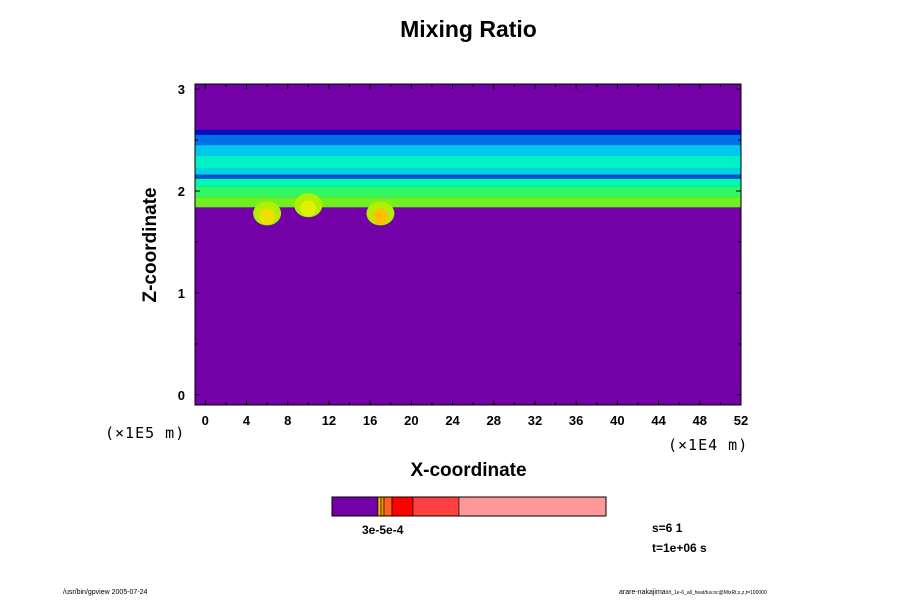 The image size is (900, 600). What do you see at coordinates (383, 530) in the screenshot?
I see `colorbar-label: 3e-5e-4` at bounding box center [383, 530].